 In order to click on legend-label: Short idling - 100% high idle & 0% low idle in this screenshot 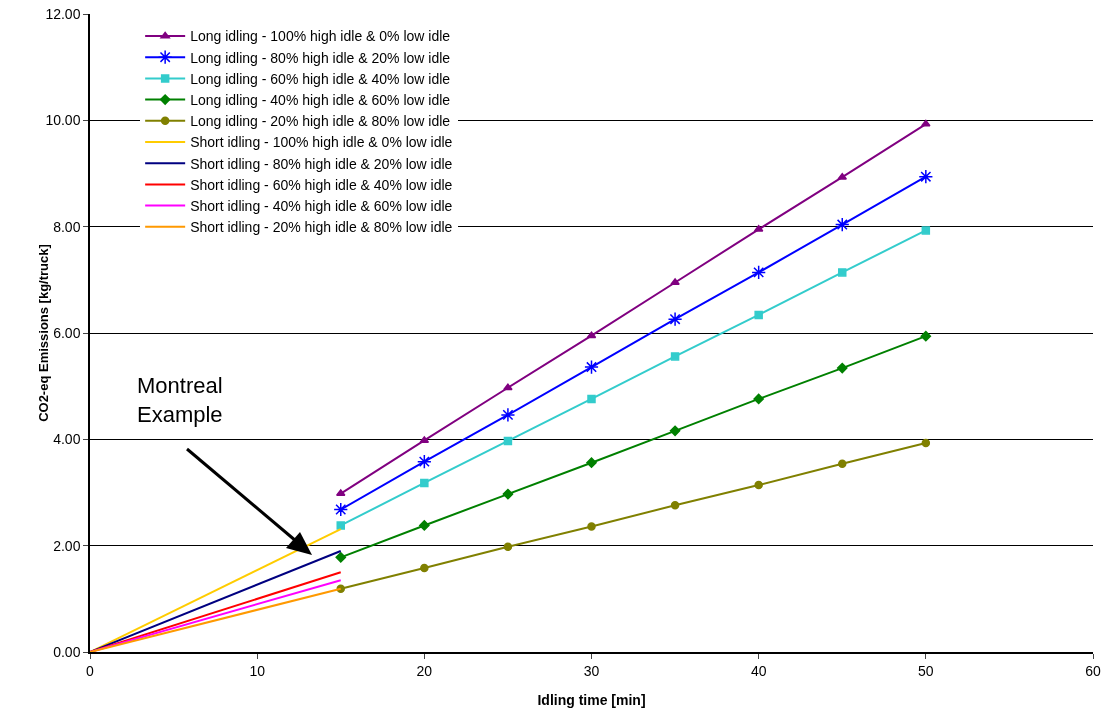, I will do `click(321, 142)`.